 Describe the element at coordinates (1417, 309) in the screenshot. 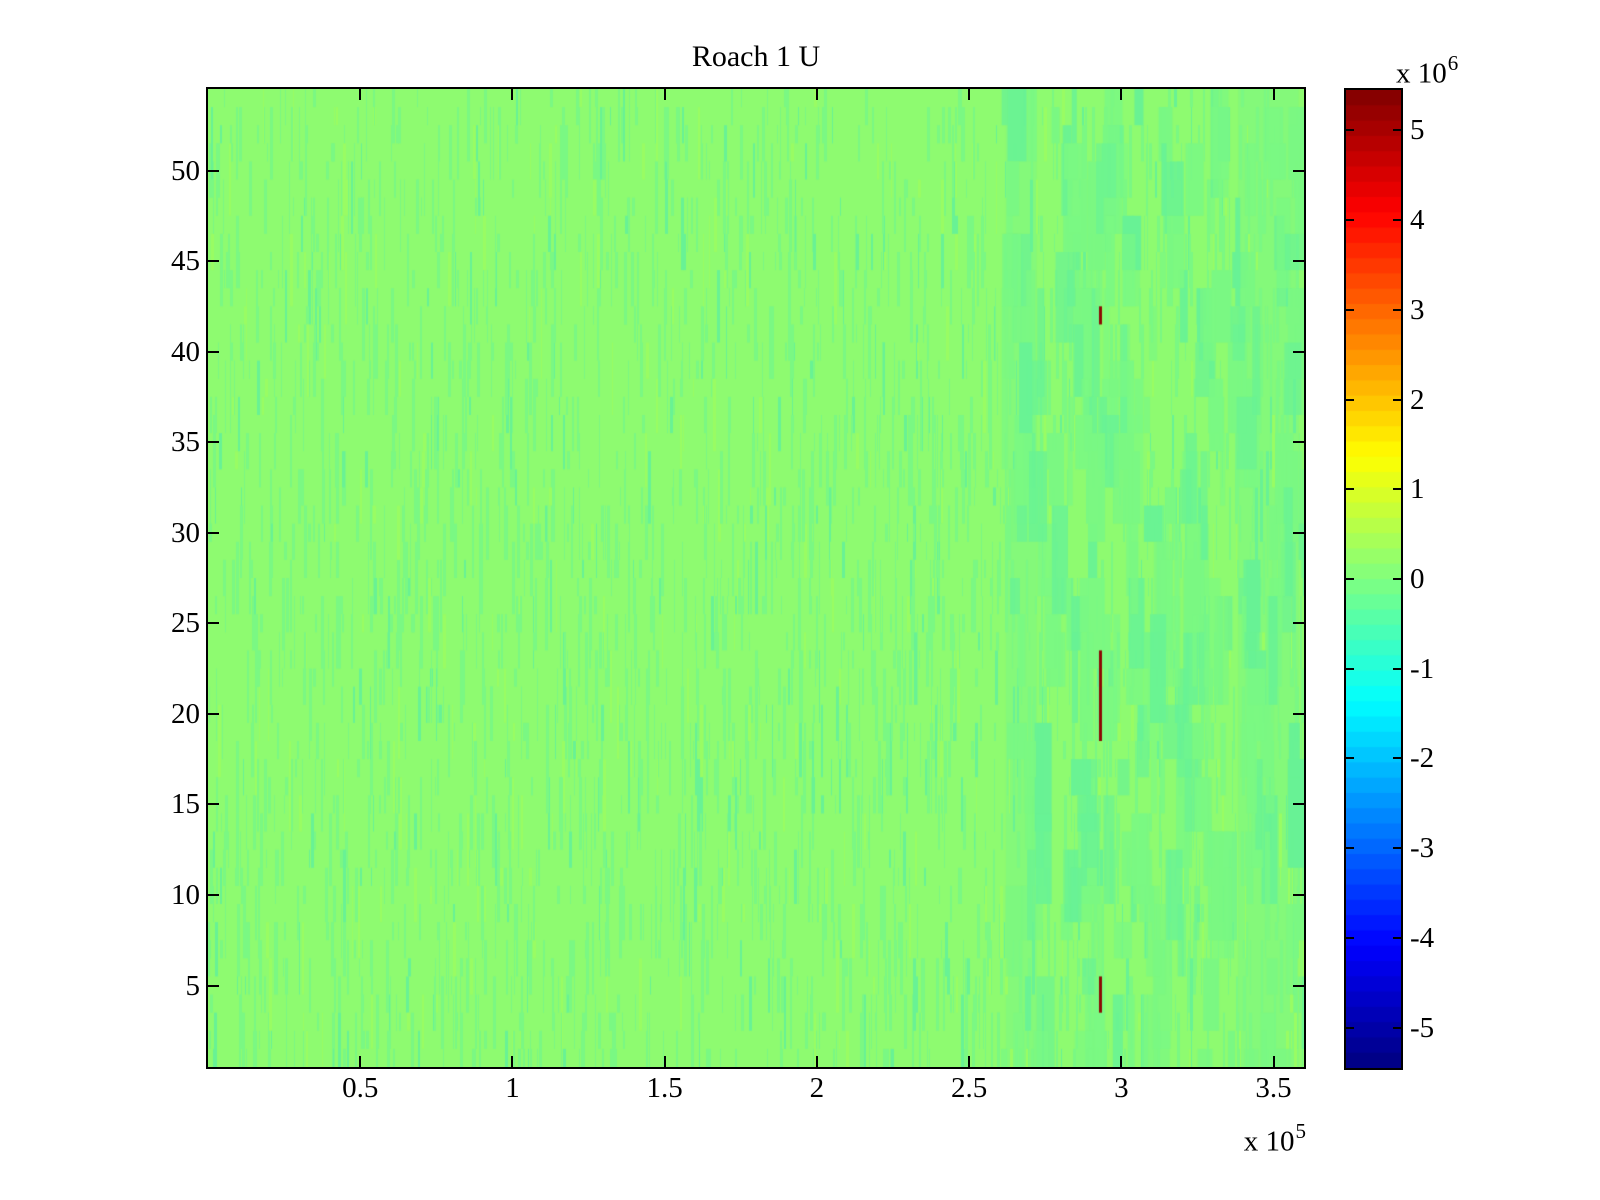

I see `colorbar-tick-label: 3` at that location.